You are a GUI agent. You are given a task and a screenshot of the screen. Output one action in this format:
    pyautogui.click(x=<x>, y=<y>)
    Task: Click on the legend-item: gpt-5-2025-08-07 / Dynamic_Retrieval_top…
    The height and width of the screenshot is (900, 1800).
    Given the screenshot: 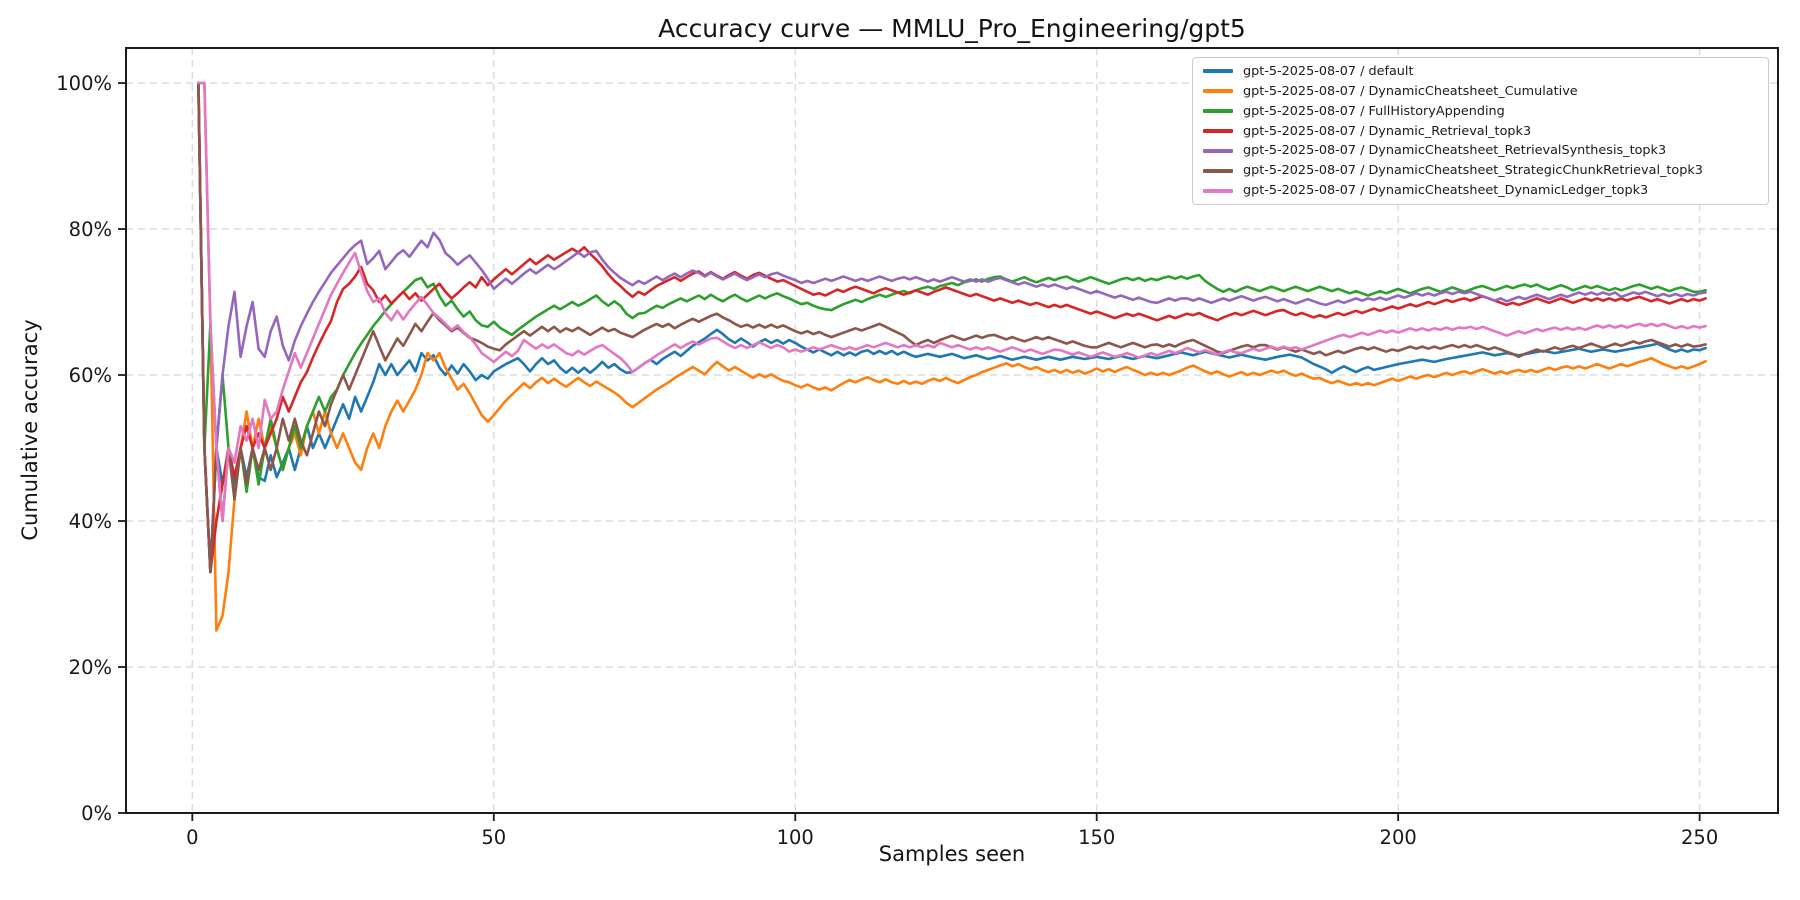 What is the action you would take?
    pyautogui.click(x=1480, y=131)
    